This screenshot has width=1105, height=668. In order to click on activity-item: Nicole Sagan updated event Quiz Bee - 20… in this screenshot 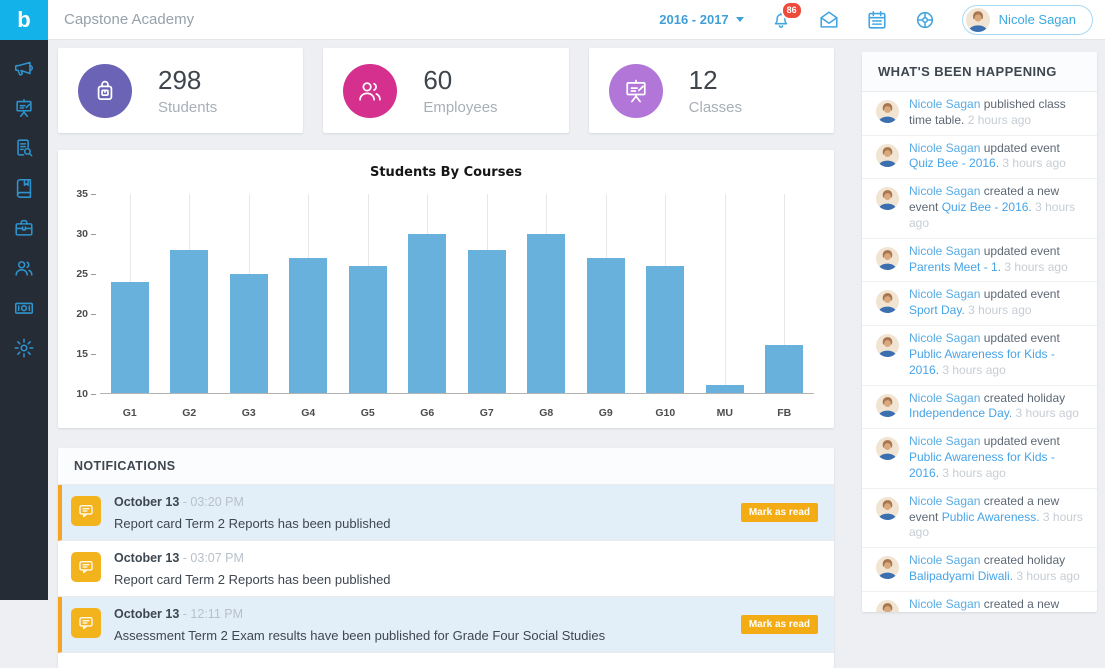, I will do `click(979, 158)`.